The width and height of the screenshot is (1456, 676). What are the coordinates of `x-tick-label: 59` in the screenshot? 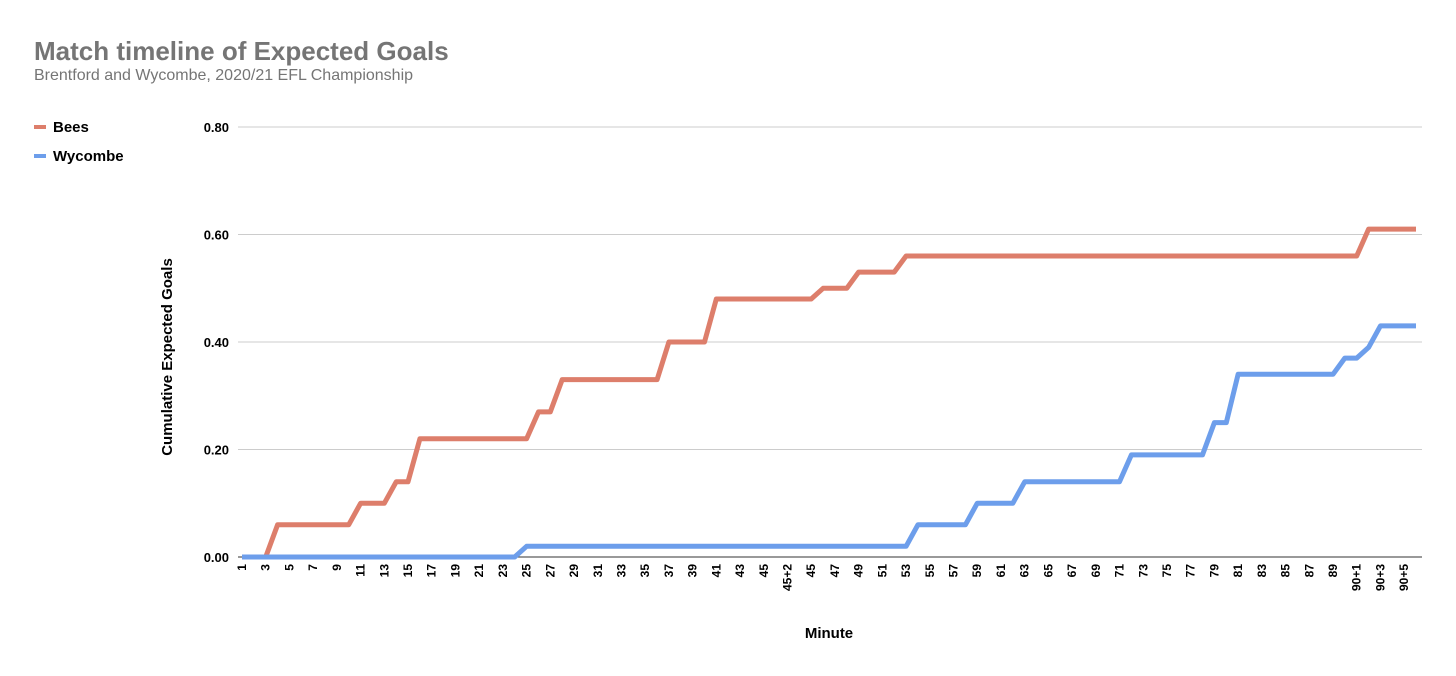 It's located at (977, 571).